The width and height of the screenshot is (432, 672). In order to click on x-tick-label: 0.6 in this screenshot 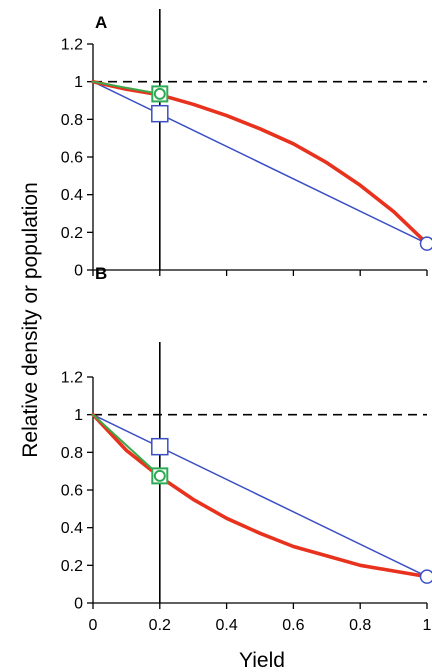, I will do `click(293, 625)`.